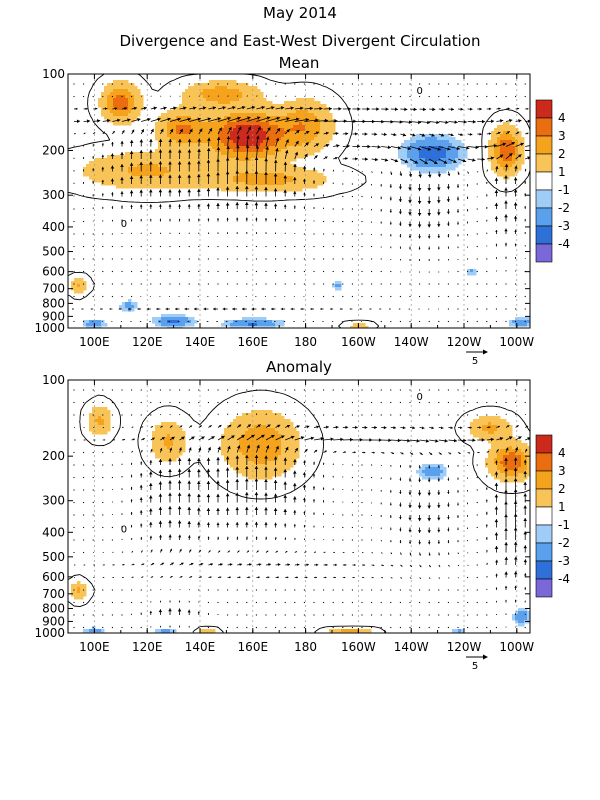 This screenshot has width=600, height=800. I want to click on colorbar-label: 2, so click(562, 154).